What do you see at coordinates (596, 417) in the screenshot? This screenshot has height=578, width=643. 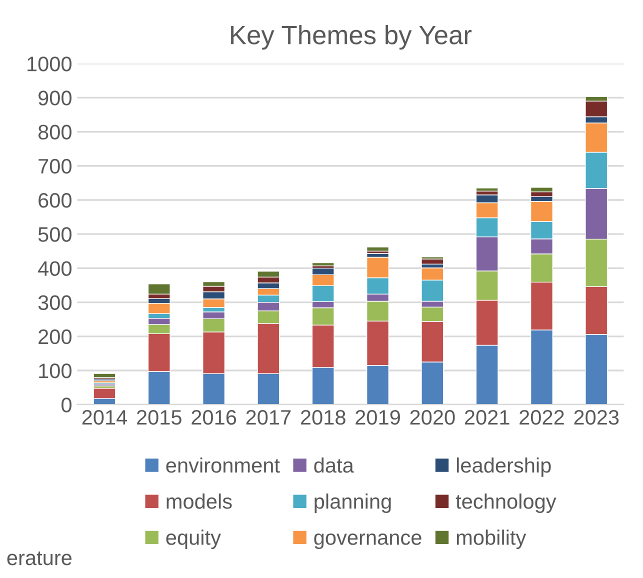 I see `x-tick-label: 2023` at bounding box center [596, 417].